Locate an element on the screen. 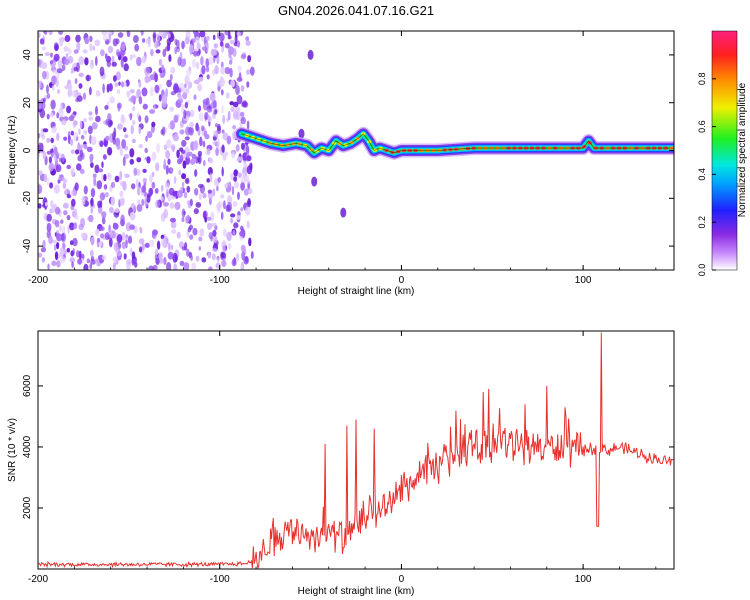  colorbar-tick-label: 0.2 is located at coordinates (702, 222).